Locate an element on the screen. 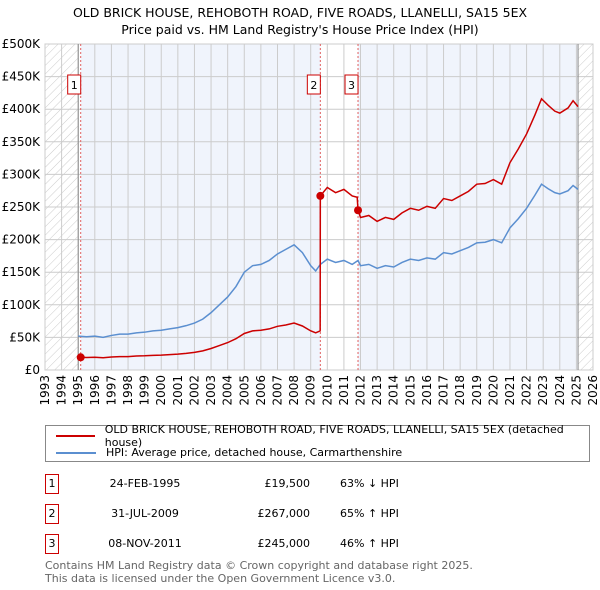 This screenshot has width=600, height=590. transaction-row: 3 08-NOV-2011 £245,000 46% ↑ HPI is located at coordinates (245, 544).